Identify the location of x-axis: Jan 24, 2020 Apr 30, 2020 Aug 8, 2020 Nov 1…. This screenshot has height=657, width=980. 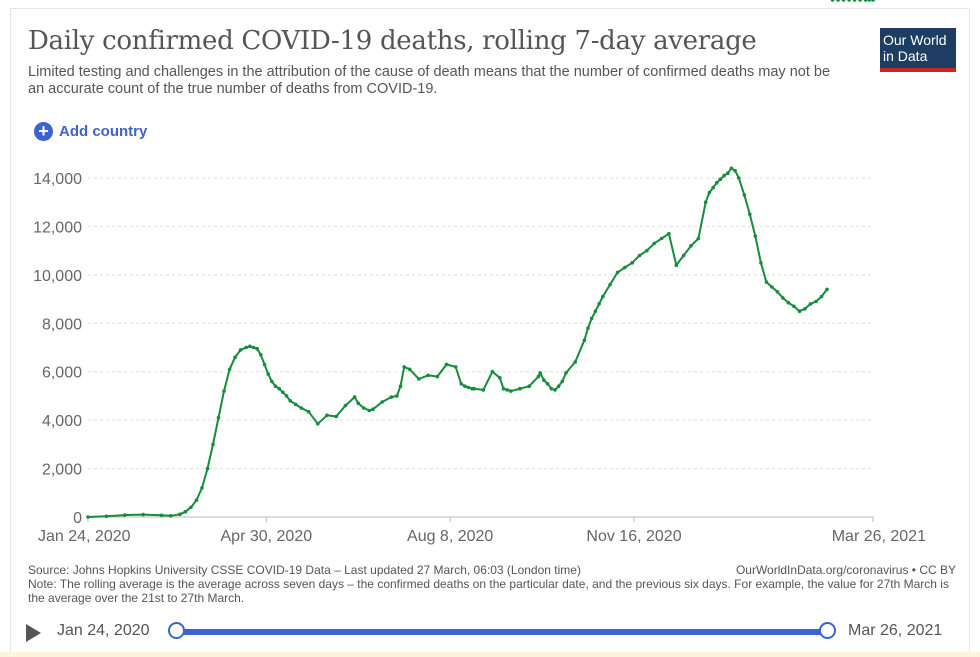
(482, 530).